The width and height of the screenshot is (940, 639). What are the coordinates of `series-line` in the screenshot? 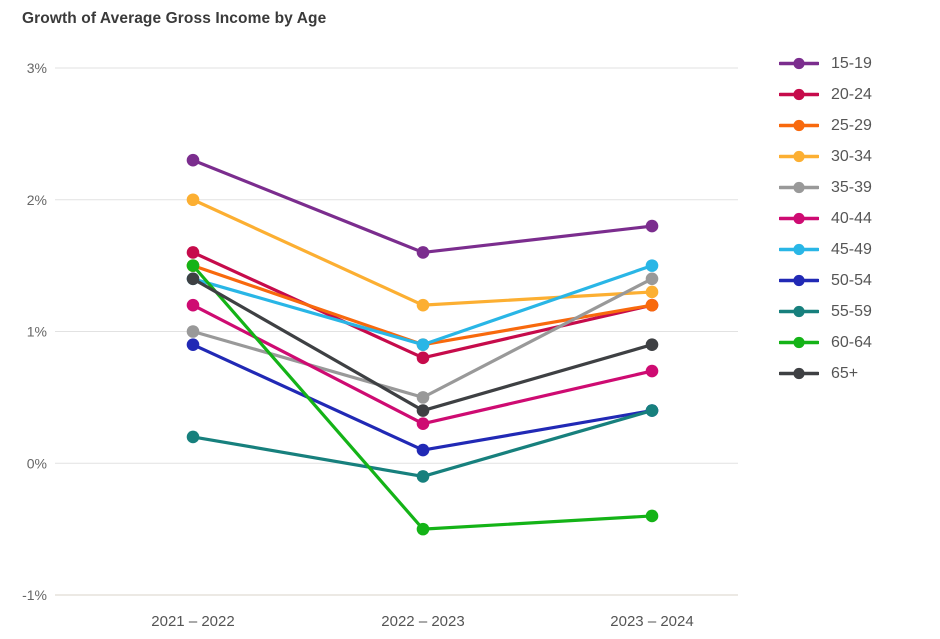 It's located at (422, 206).